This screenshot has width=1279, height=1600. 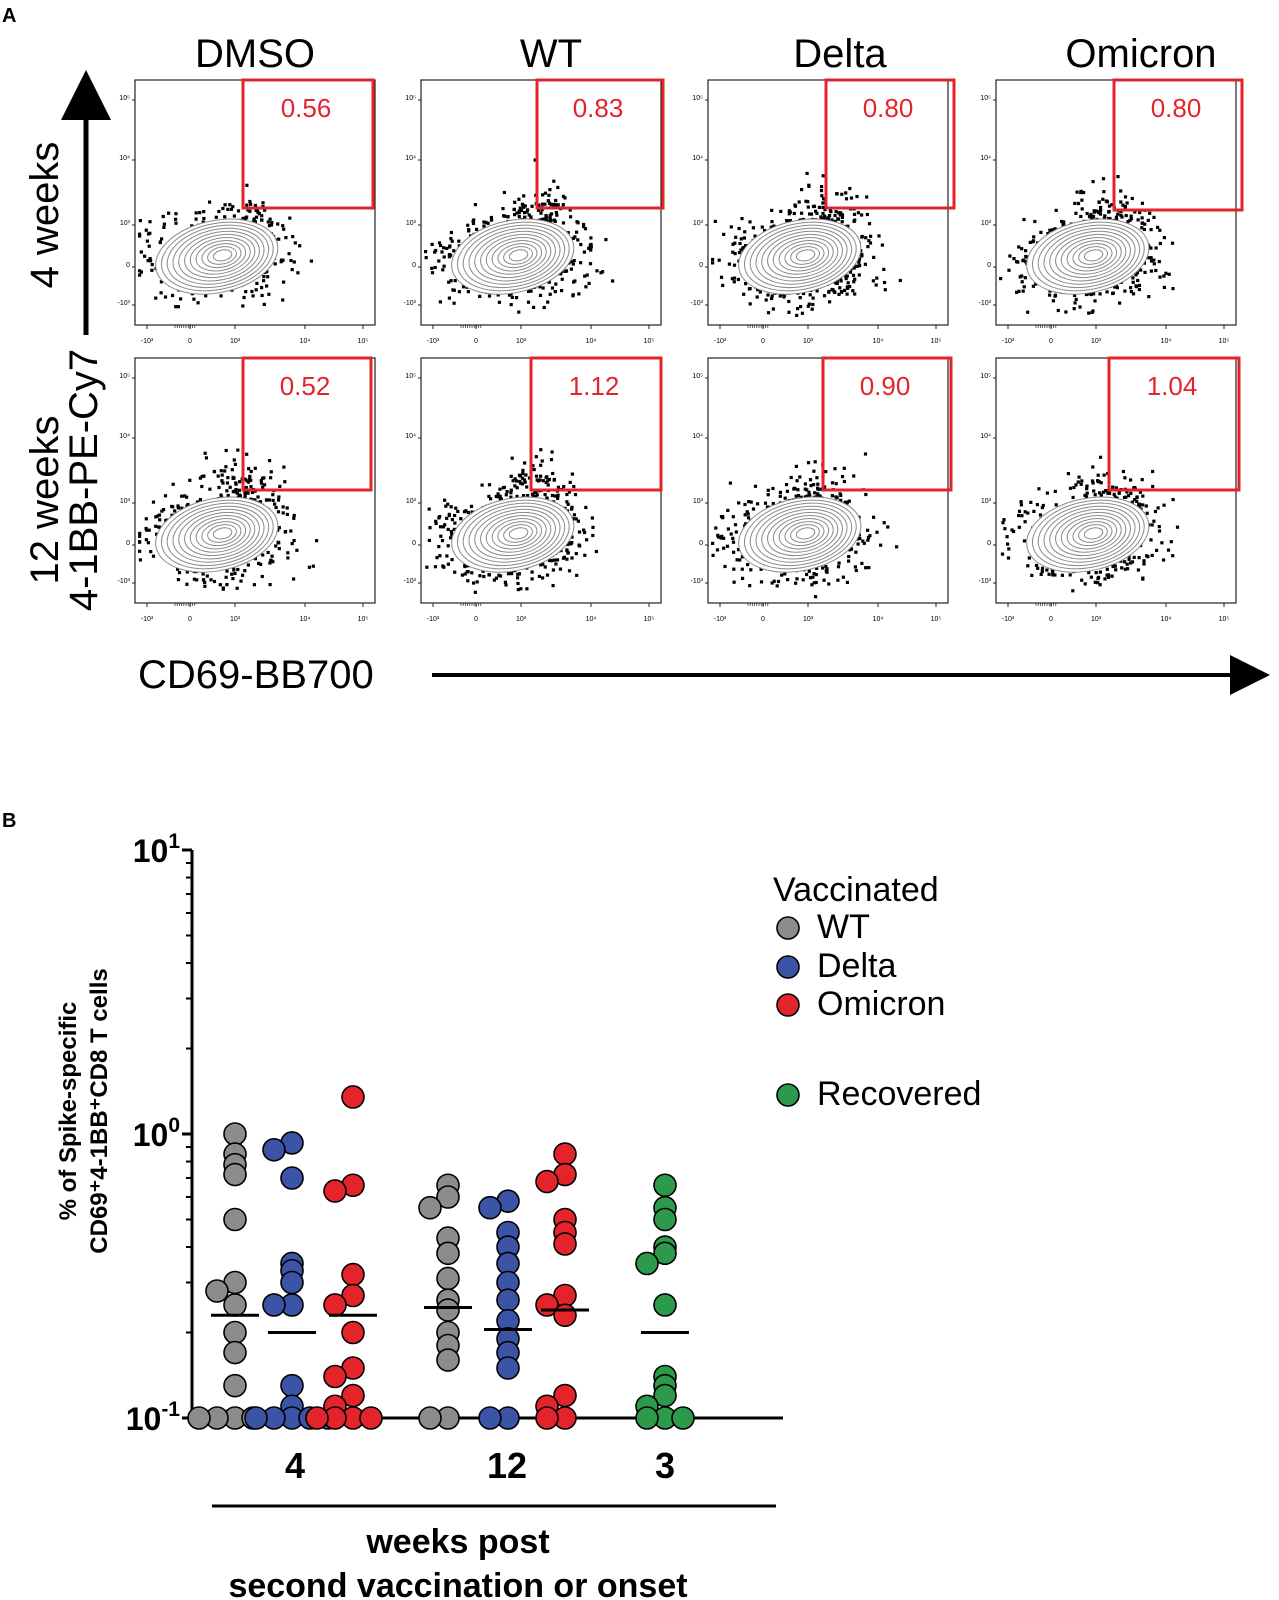 I want to click on y-tick-label: -10³, so click(x=697, y=581).